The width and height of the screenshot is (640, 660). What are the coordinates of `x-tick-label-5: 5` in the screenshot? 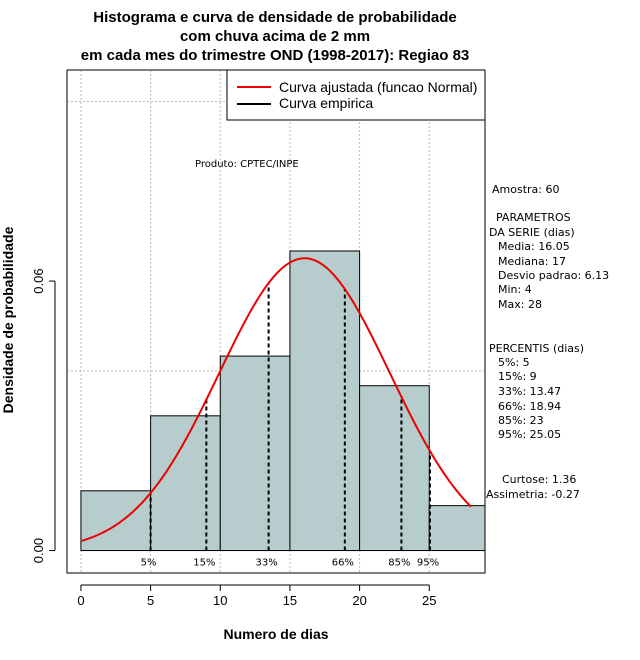 It's located at (150, 600).